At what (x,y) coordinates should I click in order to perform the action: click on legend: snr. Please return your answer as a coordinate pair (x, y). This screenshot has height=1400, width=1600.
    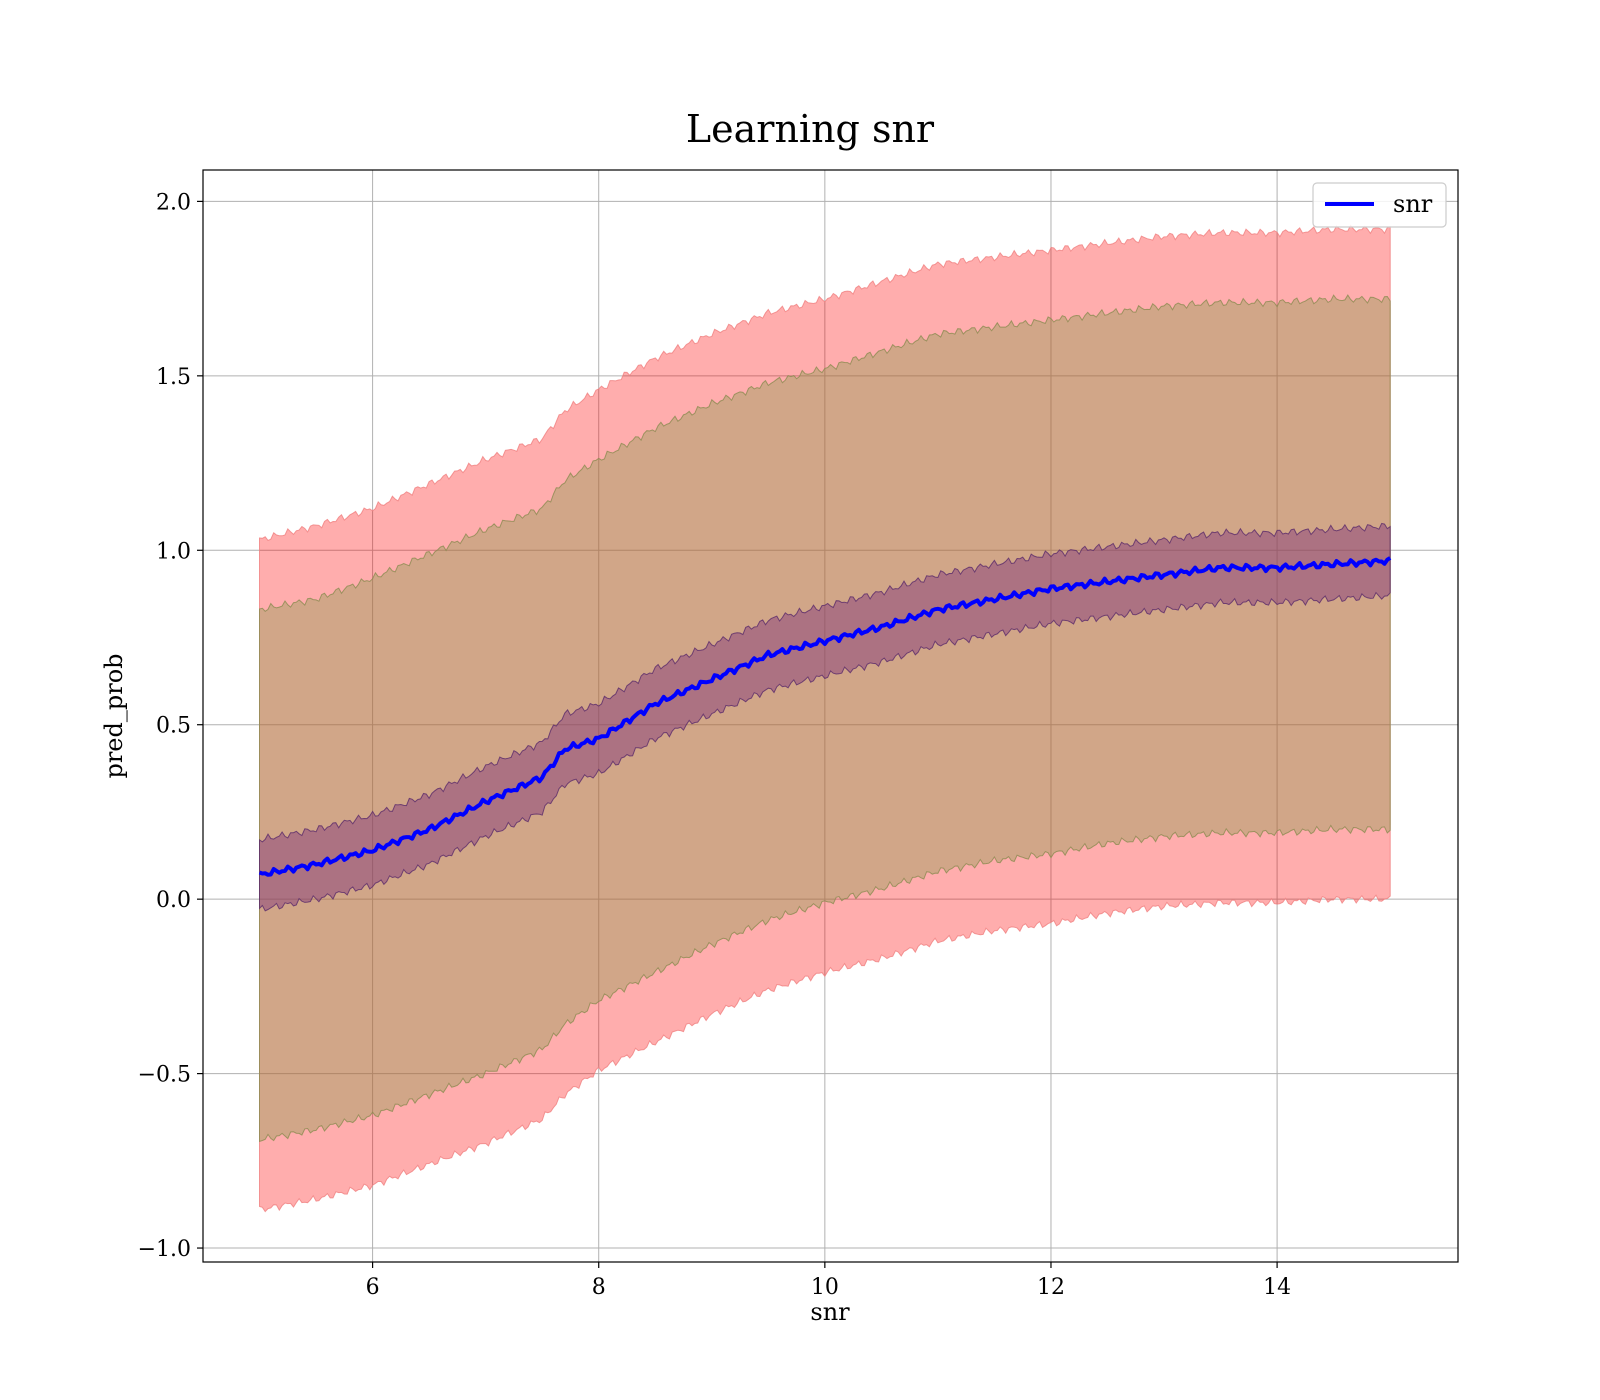
    Looking at the image, I should click on (1379, 205).